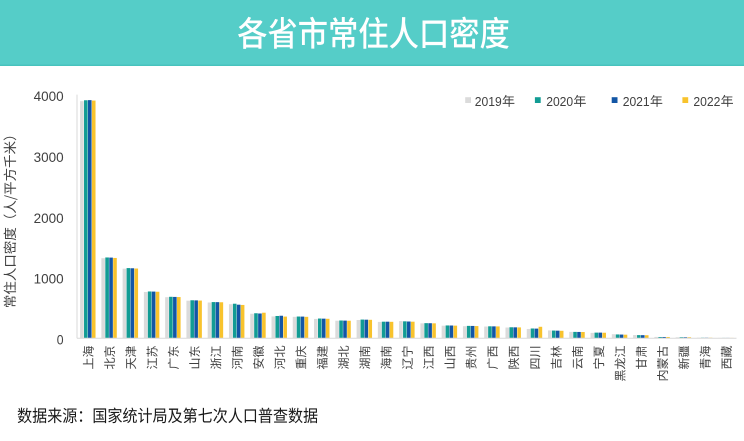 The width and height of the screenshot is (744, 441). I want to click on svg-text: 2020, so click(559, 101).